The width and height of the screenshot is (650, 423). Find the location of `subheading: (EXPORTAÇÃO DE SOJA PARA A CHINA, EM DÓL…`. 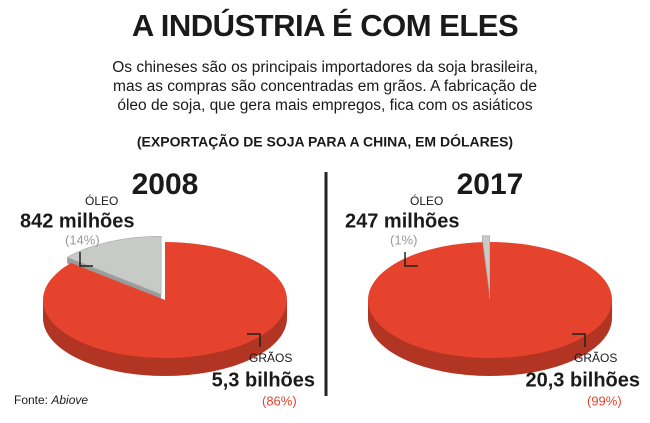

subheading: (EXPORTAÇÃO DE SOJA PARA A CHINA, EM DÓL… is located at coordinates (325, 141).